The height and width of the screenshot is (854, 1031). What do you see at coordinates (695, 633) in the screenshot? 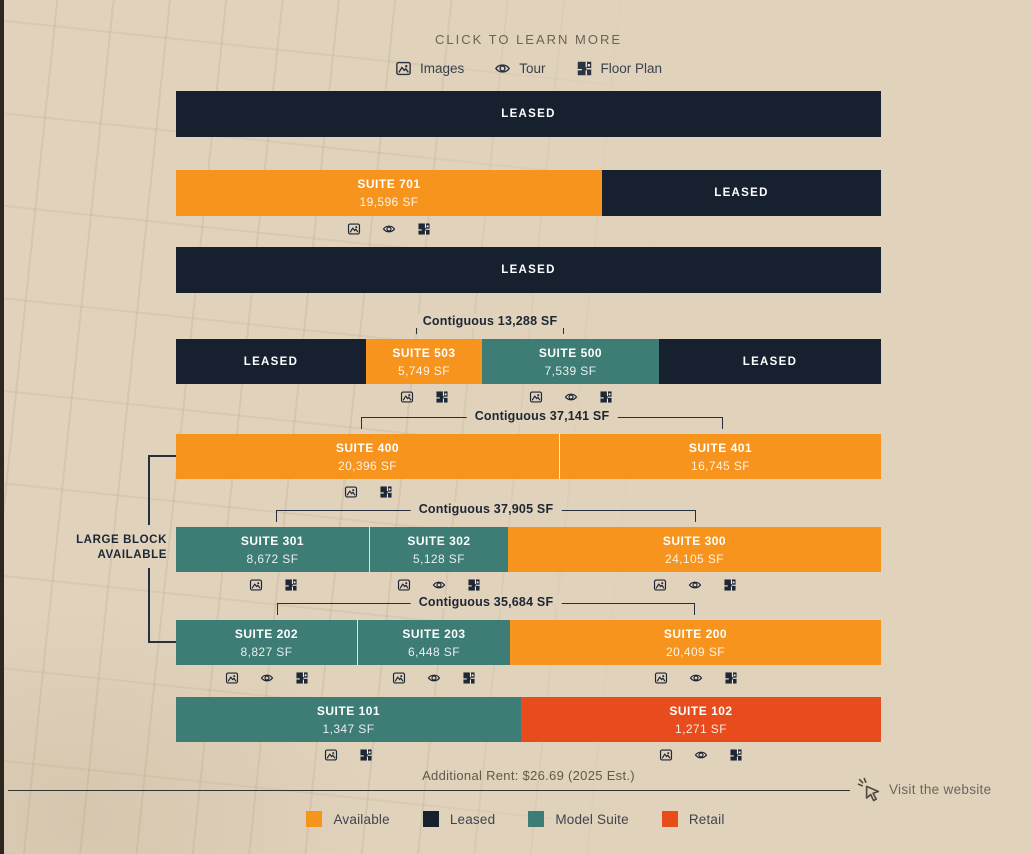
I see `suite-name: SUITE 200` at bounding box center [695, 633].